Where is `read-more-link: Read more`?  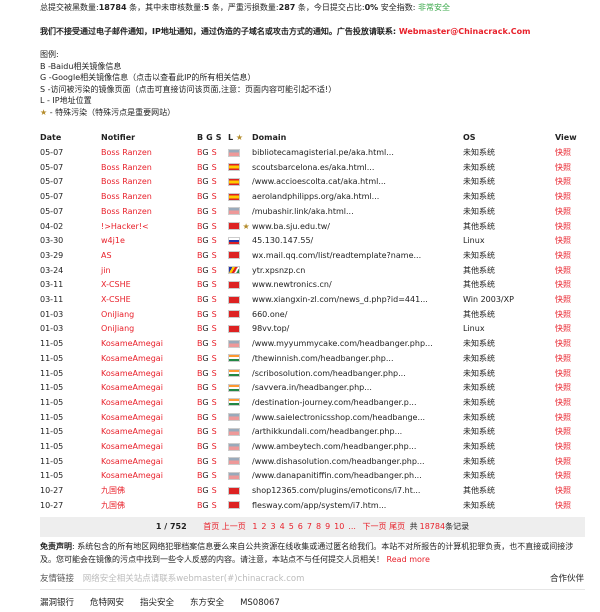 read-more-link: Read more is located at coordinates (408, 559).